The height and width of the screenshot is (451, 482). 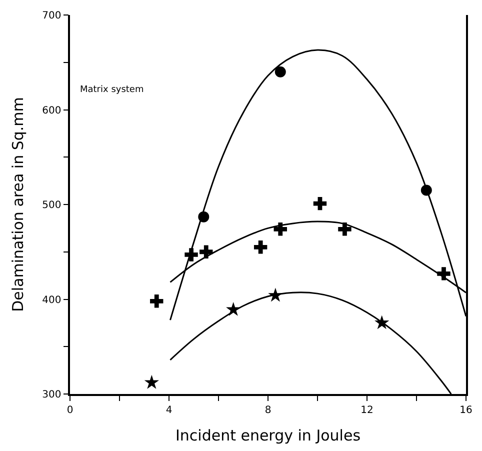 What do you see at coordinates (466, 410) in the screenshot?
I see `x-tick-label: 16` at bounding box center [466, 410].